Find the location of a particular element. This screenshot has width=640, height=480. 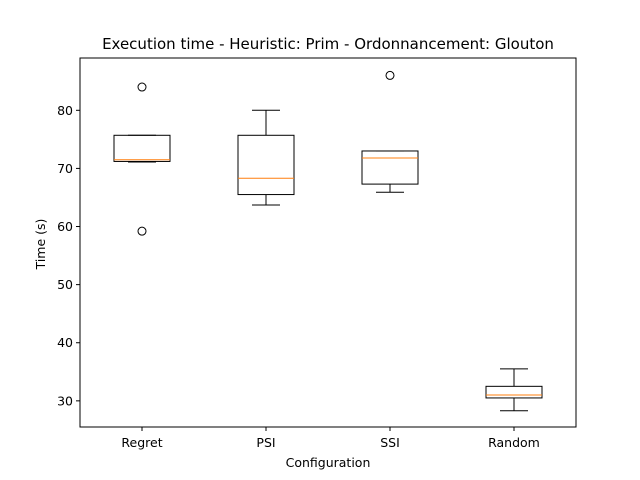

y-tick-label: 70 is located at coordinates (65, 168).